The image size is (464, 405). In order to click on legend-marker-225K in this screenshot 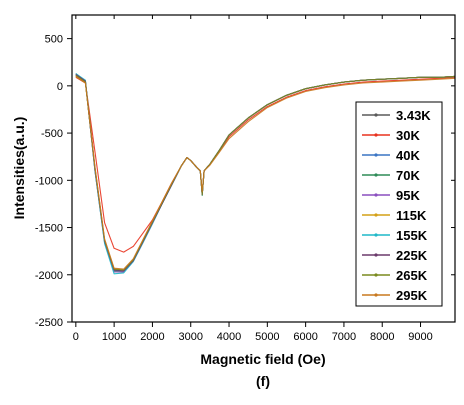, I will do `click(376, 255)`.